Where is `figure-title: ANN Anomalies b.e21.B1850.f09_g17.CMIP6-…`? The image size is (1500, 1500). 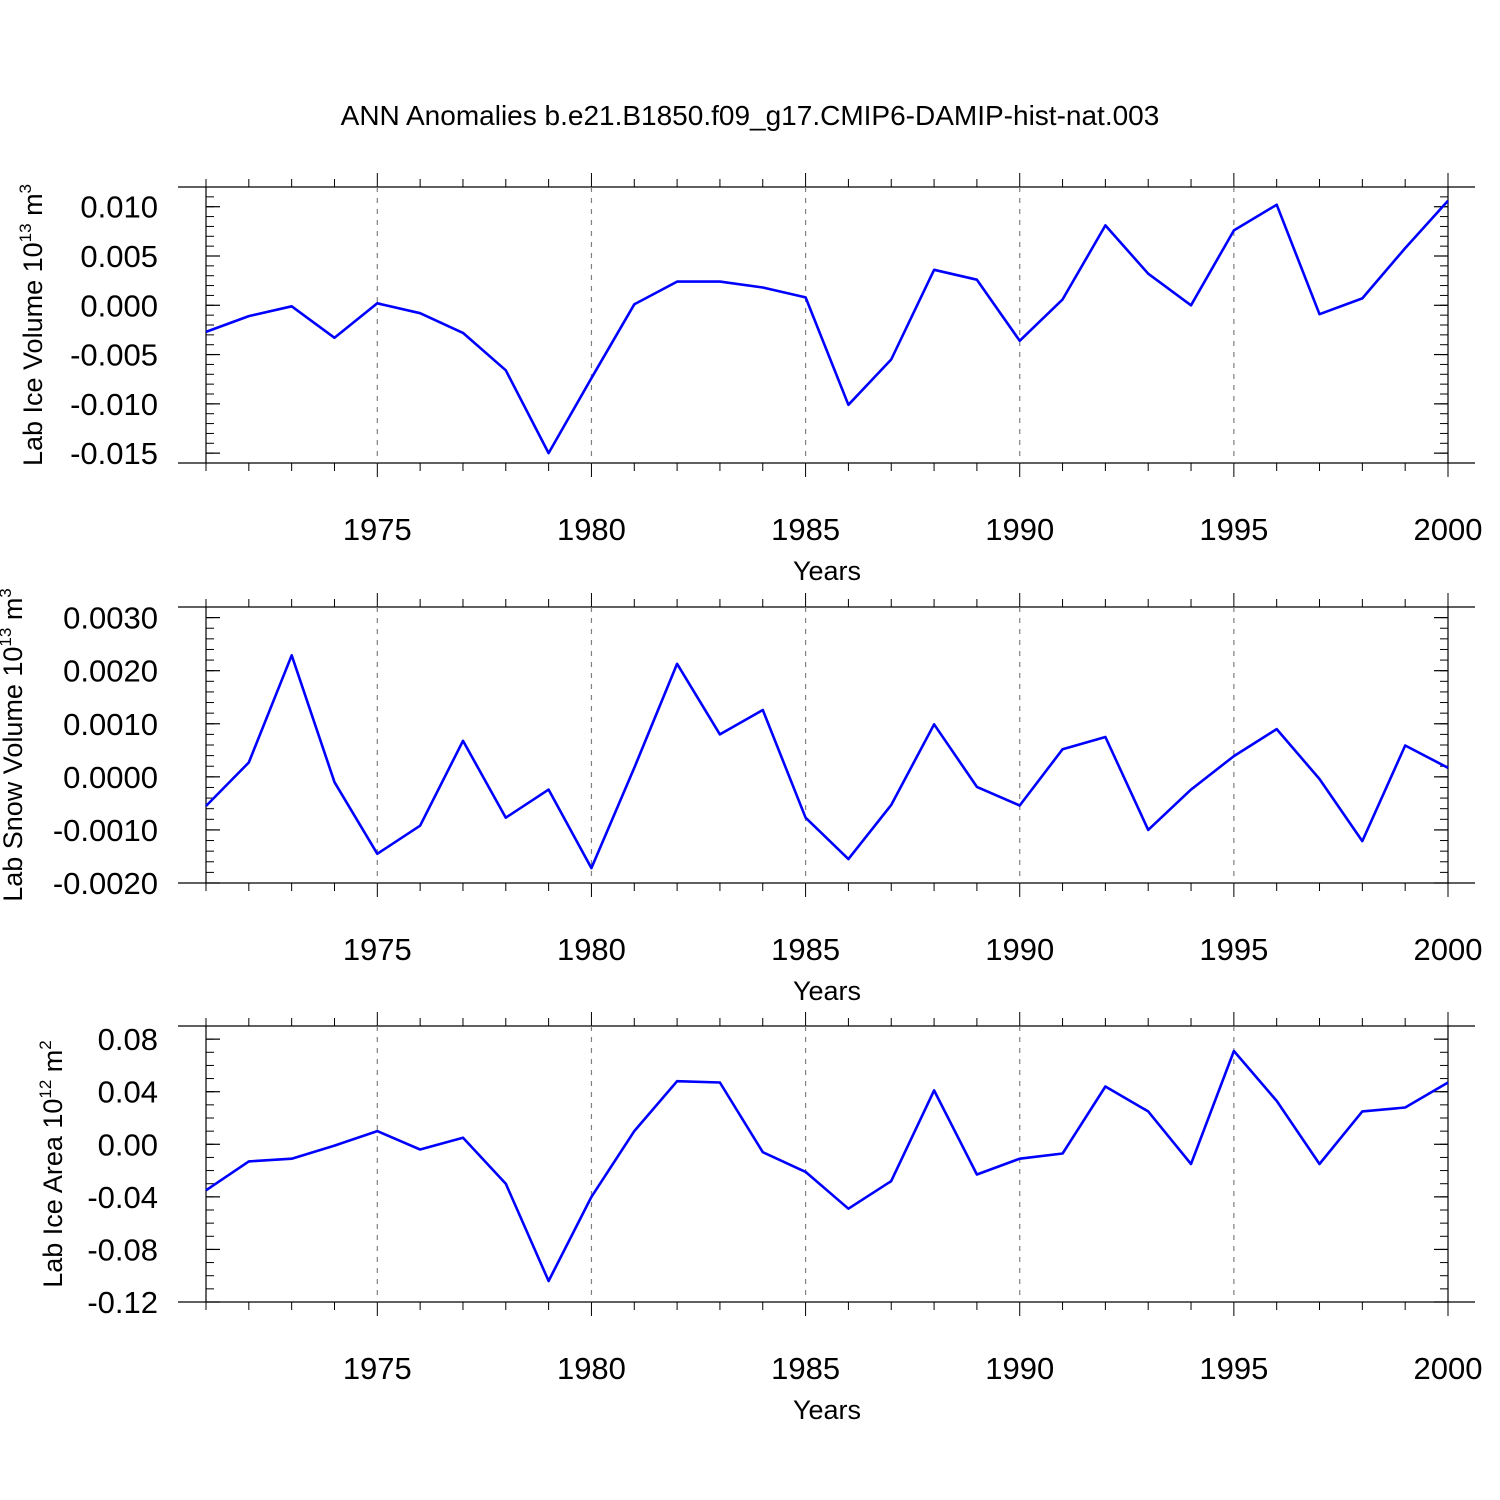
figure-title: ANN Anomalies b.e21.B1850.f09_g17.CMIP6-… is located at coordinates (750, 115).